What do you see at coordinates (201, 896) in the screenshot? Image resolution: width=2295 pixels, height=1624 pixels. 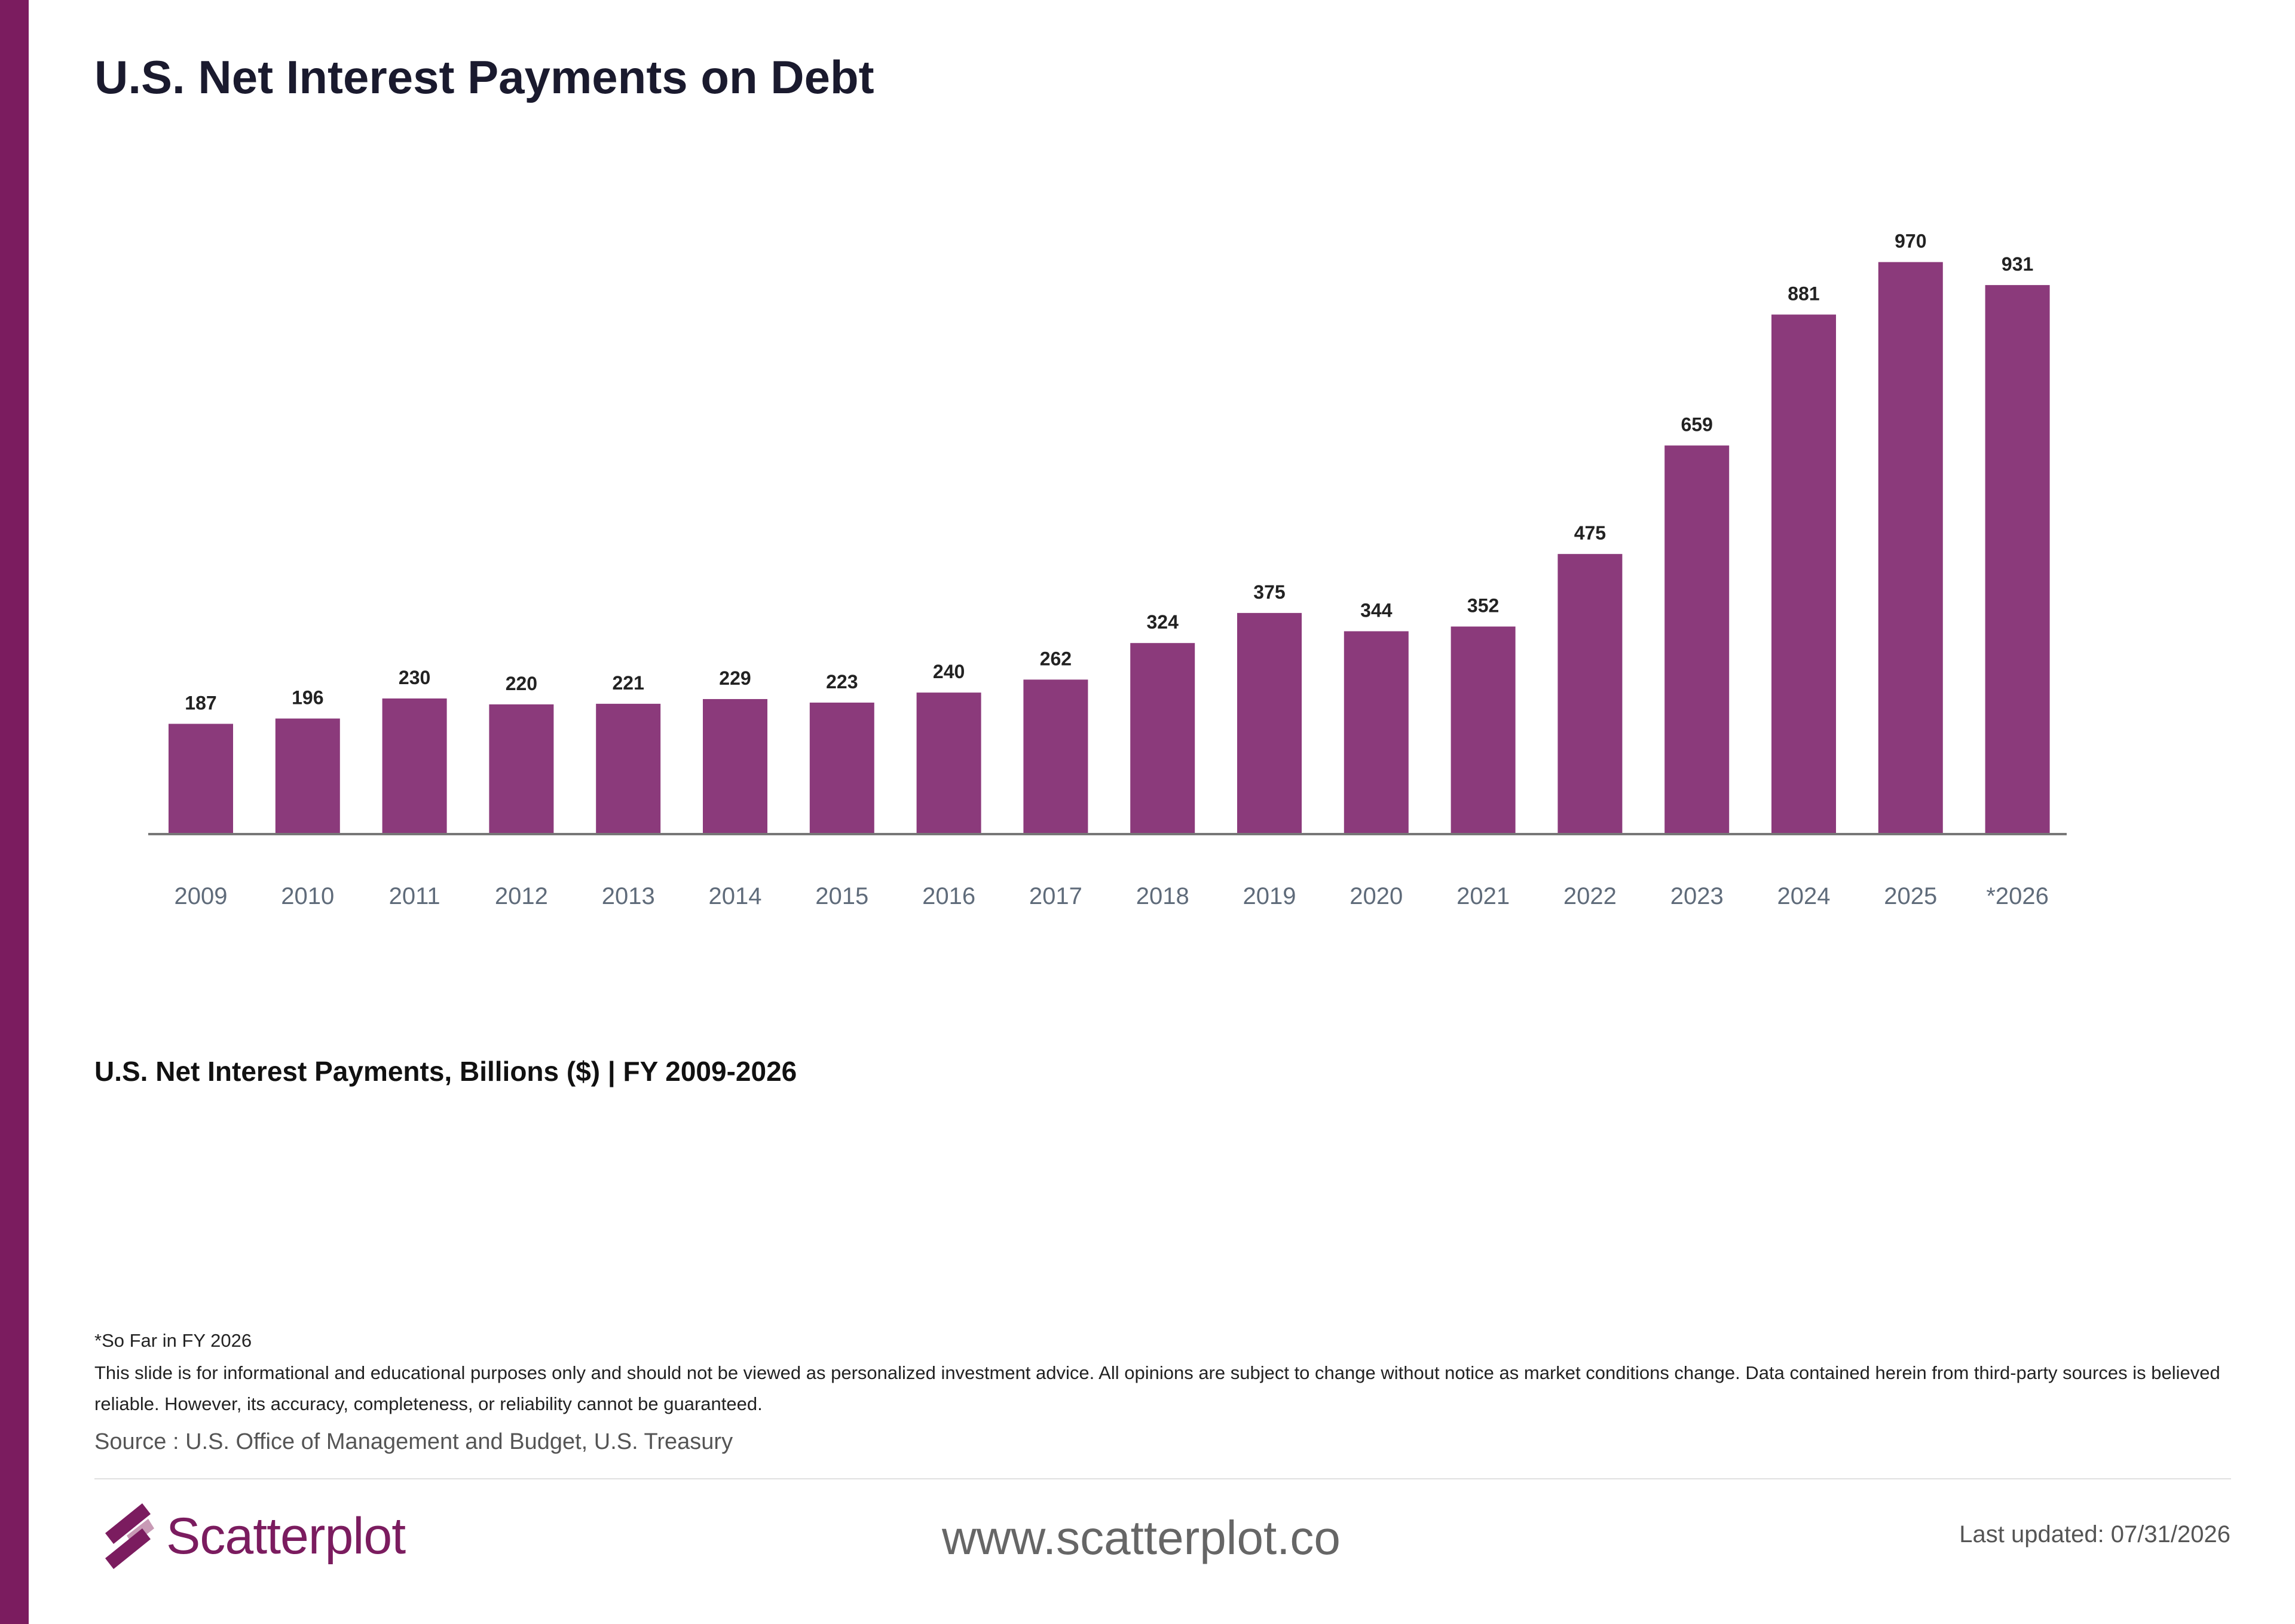 I see `x-tick-label: 2009` at bounding box center [201, 896].